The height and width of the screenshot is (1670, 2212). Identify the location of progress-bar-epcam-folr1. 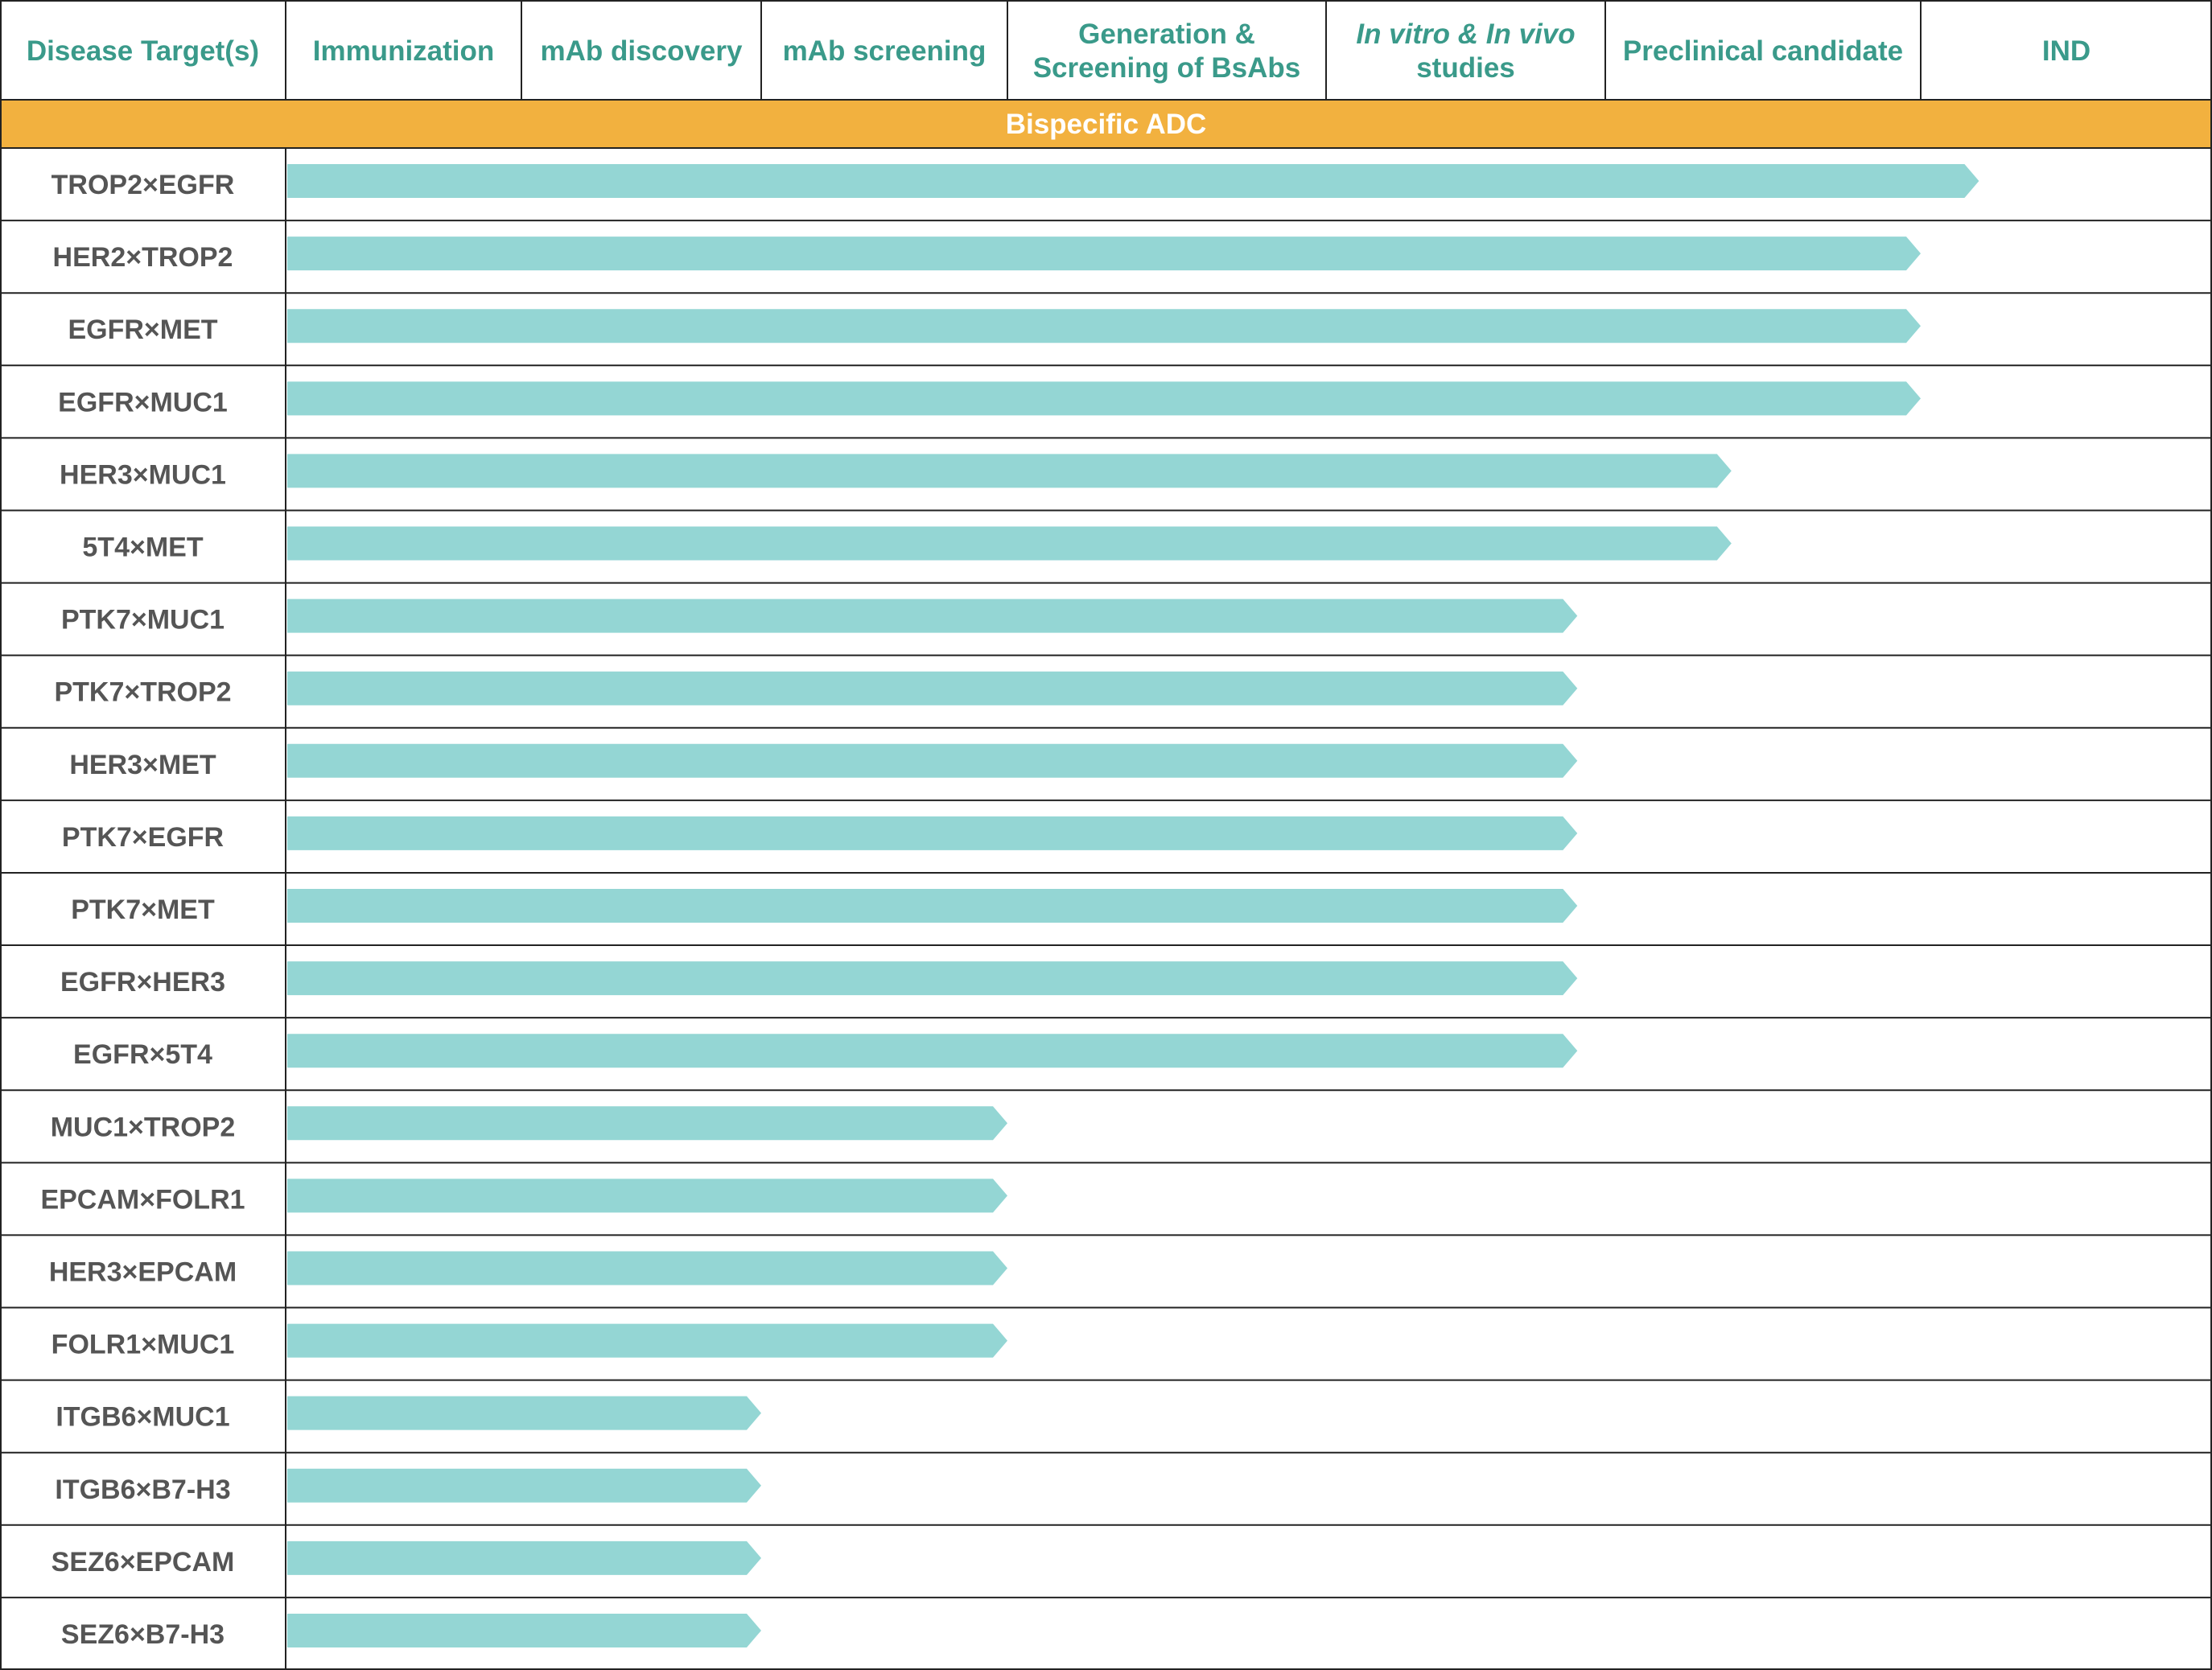
(647, 1195).